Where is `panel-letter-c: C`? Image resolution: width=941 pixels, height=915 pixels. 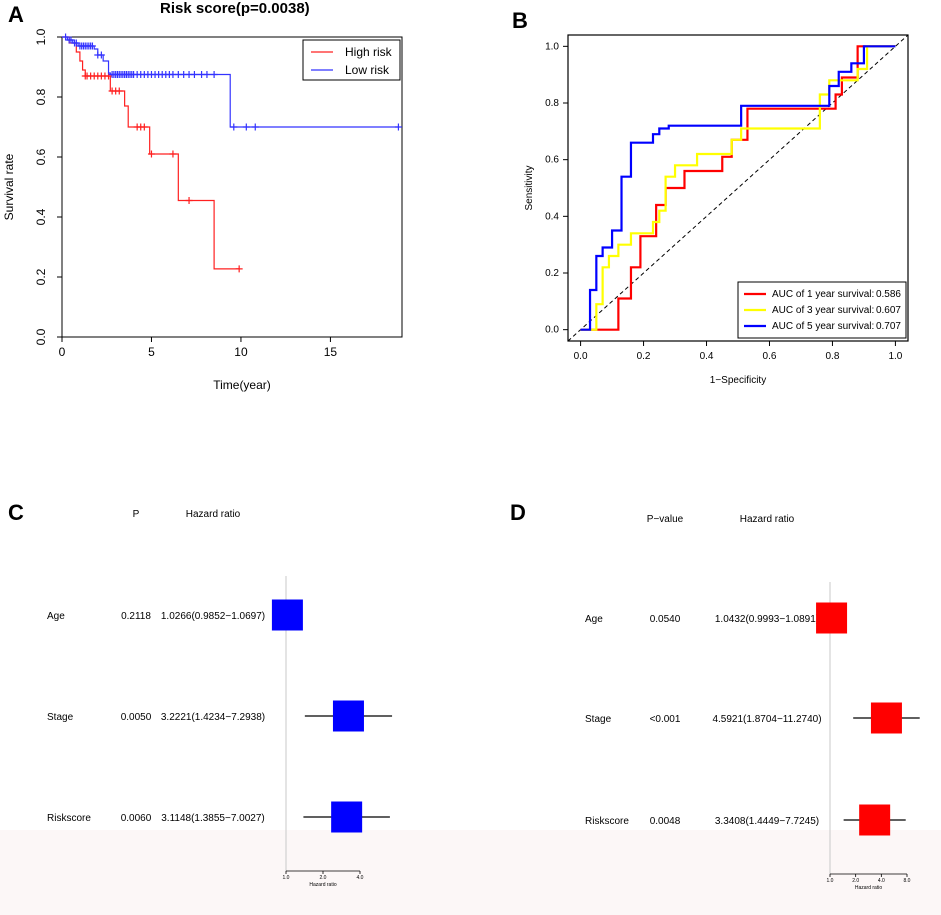 panel-letter-c: C is located at coordinates (16, 512).